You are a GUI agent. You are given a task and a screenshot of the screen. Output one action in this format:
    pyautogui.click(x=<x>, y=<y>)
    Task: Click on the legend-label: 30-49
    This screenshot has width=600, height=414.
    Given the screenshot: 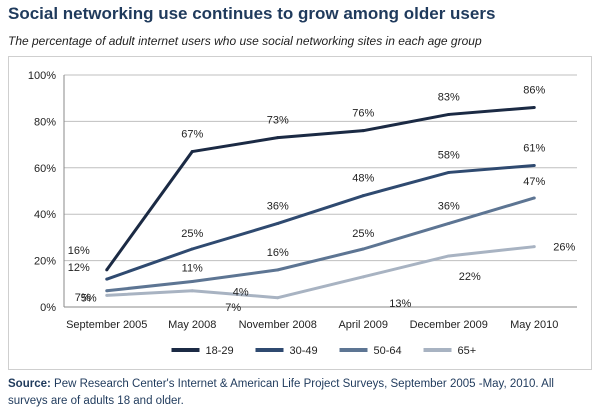 What is the action you would take?
    pyautogui.click(x=304, y=351)
    